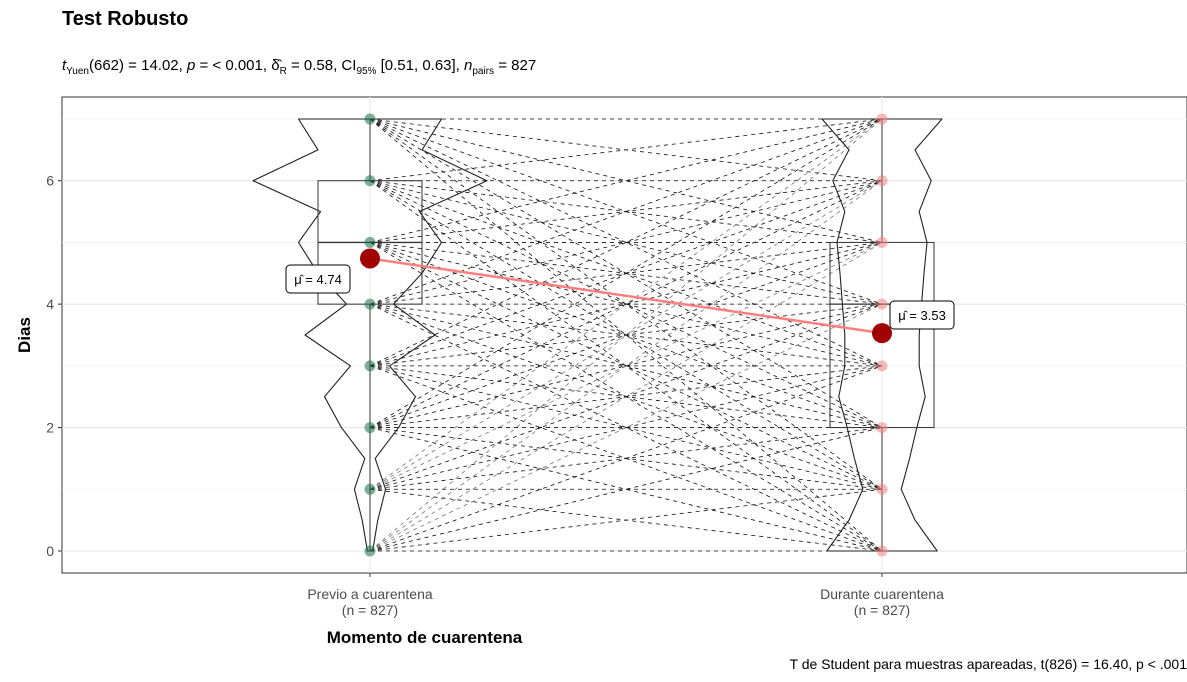 This screenshot has height=682, width=1187. I want to click on x-axis-title: Momento de cuarentena, so click(425, 637).